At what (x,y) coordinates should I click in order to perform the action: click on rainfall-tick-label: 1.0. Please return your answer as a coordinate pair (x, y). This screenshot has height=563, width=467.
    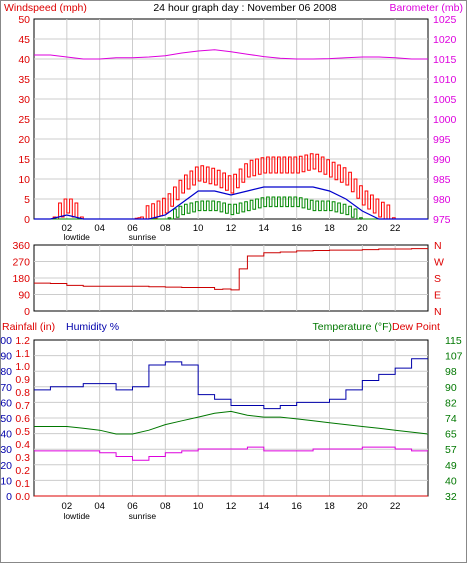
    Looking at the image, I should click on (22, 367).